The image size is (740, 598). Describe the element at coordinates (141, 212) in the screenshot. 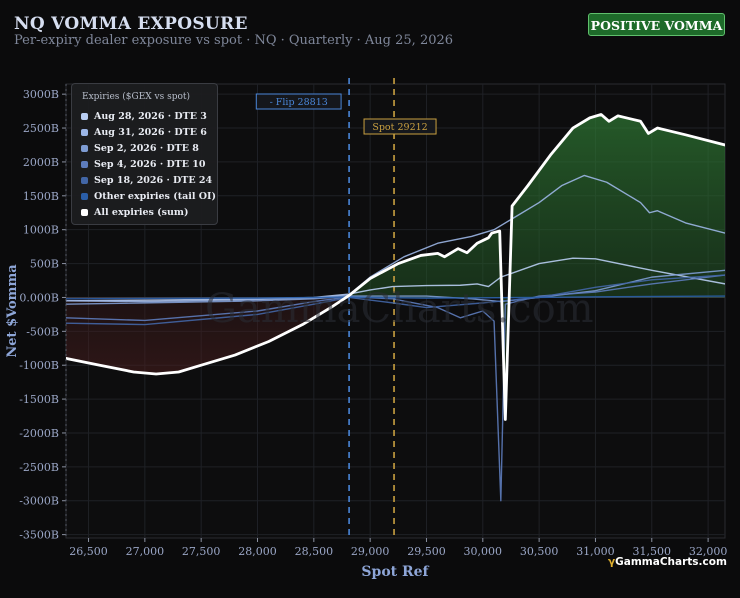

I see `legend-label: All expiries (sum)` at that location.